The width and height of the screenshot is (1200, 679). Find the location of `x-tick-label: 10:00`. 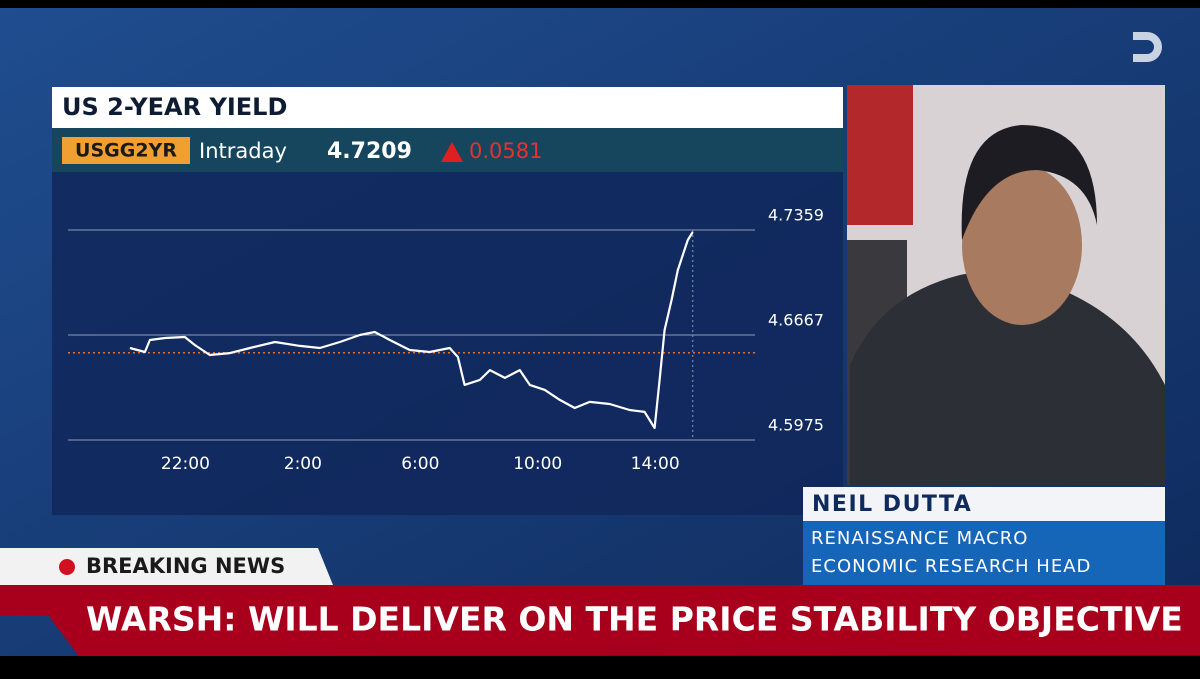

x-tick-label: 10:00 is located at coordinates (537, 464).